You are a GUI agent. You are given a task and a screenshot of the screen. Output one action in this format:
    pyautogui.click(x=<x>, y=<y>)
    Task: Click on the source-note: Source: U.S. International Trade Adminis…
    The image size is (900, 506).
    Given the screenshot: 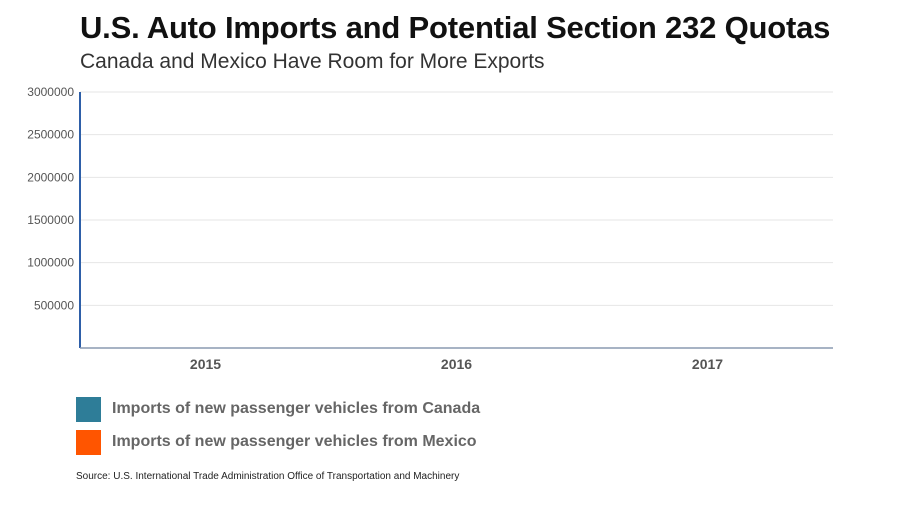 What is the action you would take?
    pyautogui.click(x=268, y=476)
    